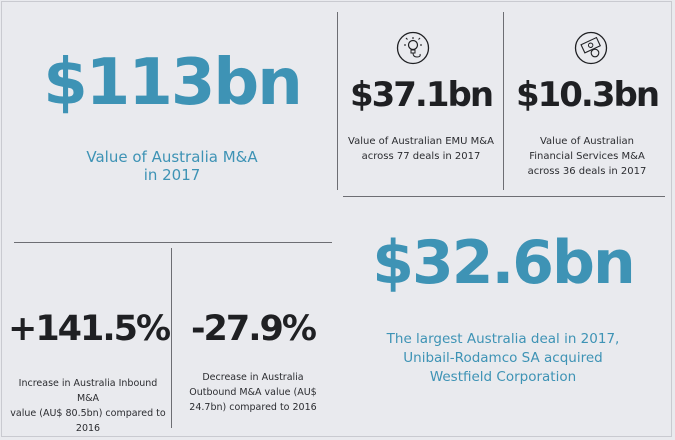 The height and width of the screenshot is (440, 675). Describe the element at coordinates (421, 141) in the screenshot. I see `emu-caption-line1: Value of Australian EMU M&A` at that location.